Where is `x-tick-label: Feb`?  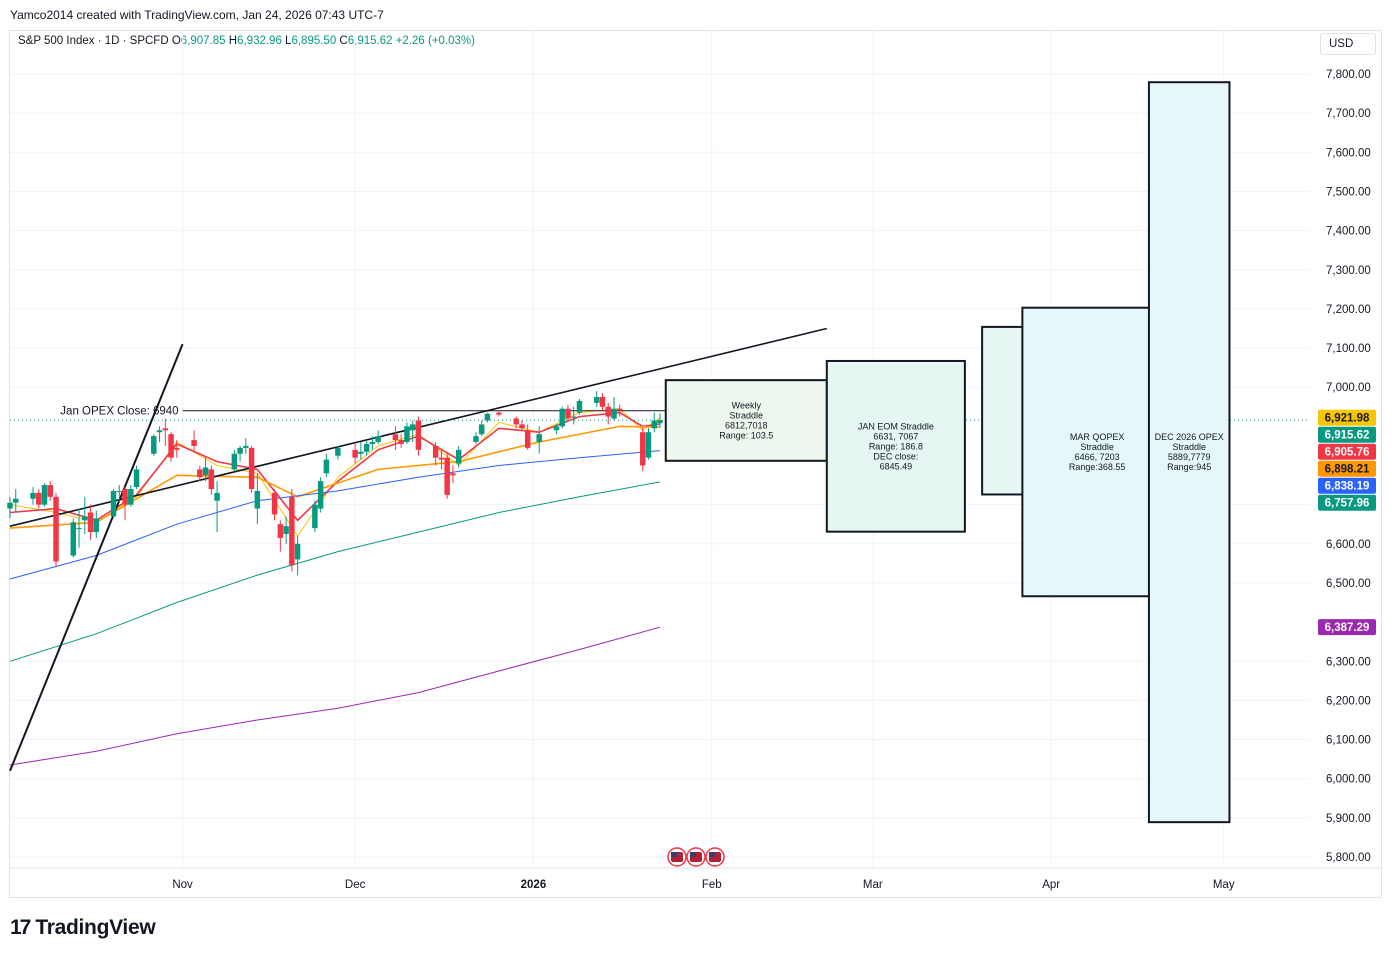 x-tick-label: Feb is located at coordinates (712, 885).